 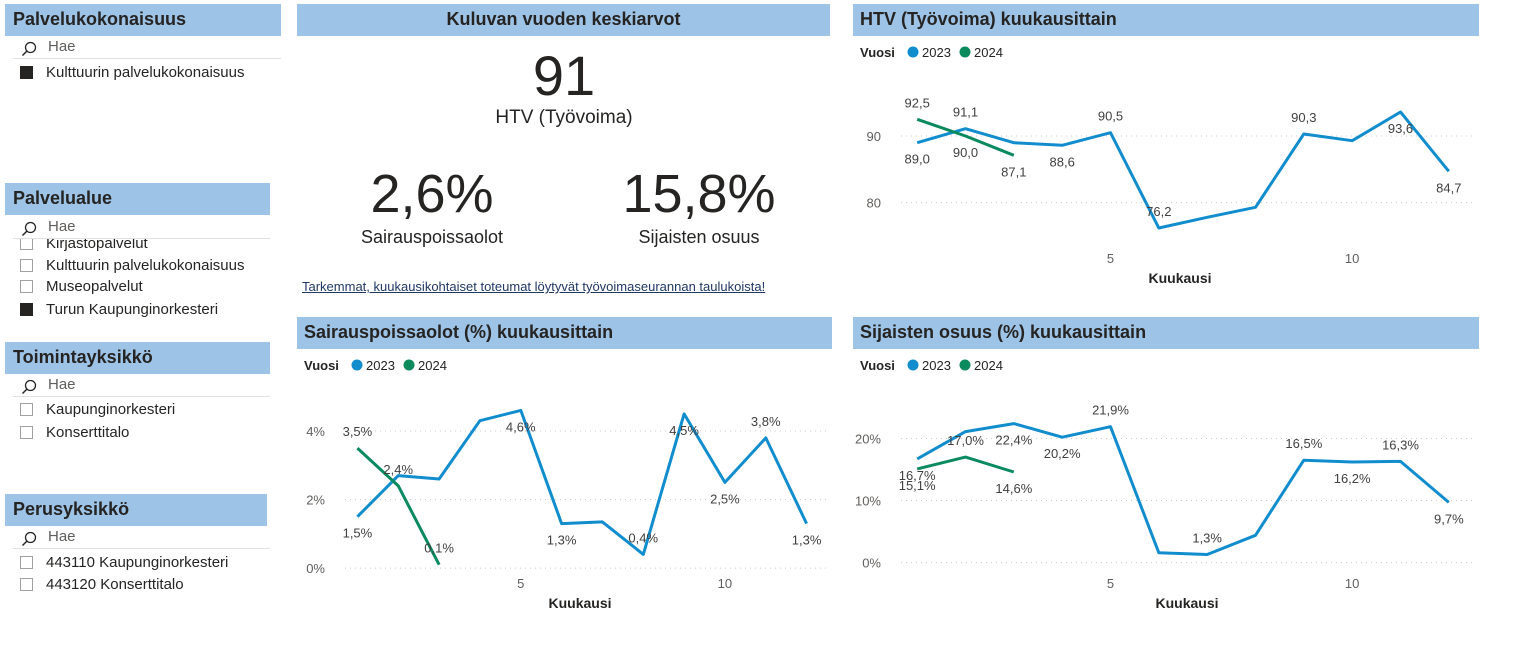 What do you see at coordinates (563, 20) in the screenshot?
I see `kpi-title: Kuluvan vuoden keskiarvot` at bounding box center [563, 20].